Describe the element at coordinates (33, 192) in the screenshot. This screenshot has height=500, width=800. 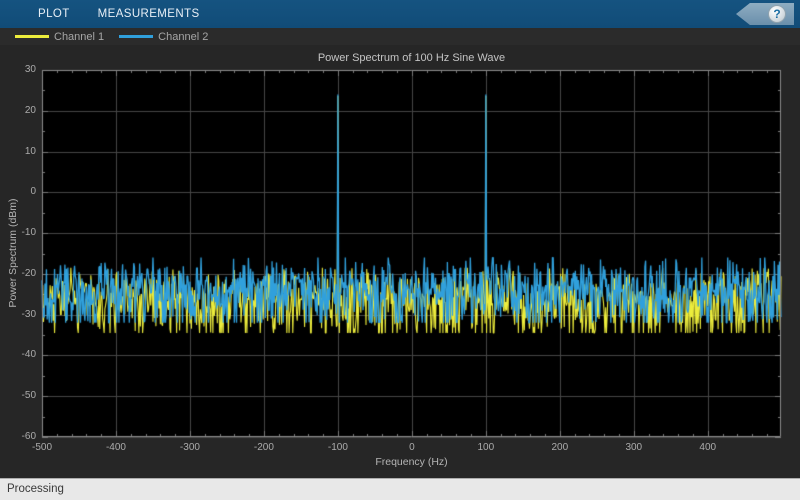
I see `y-tick-label: 0` at that location.